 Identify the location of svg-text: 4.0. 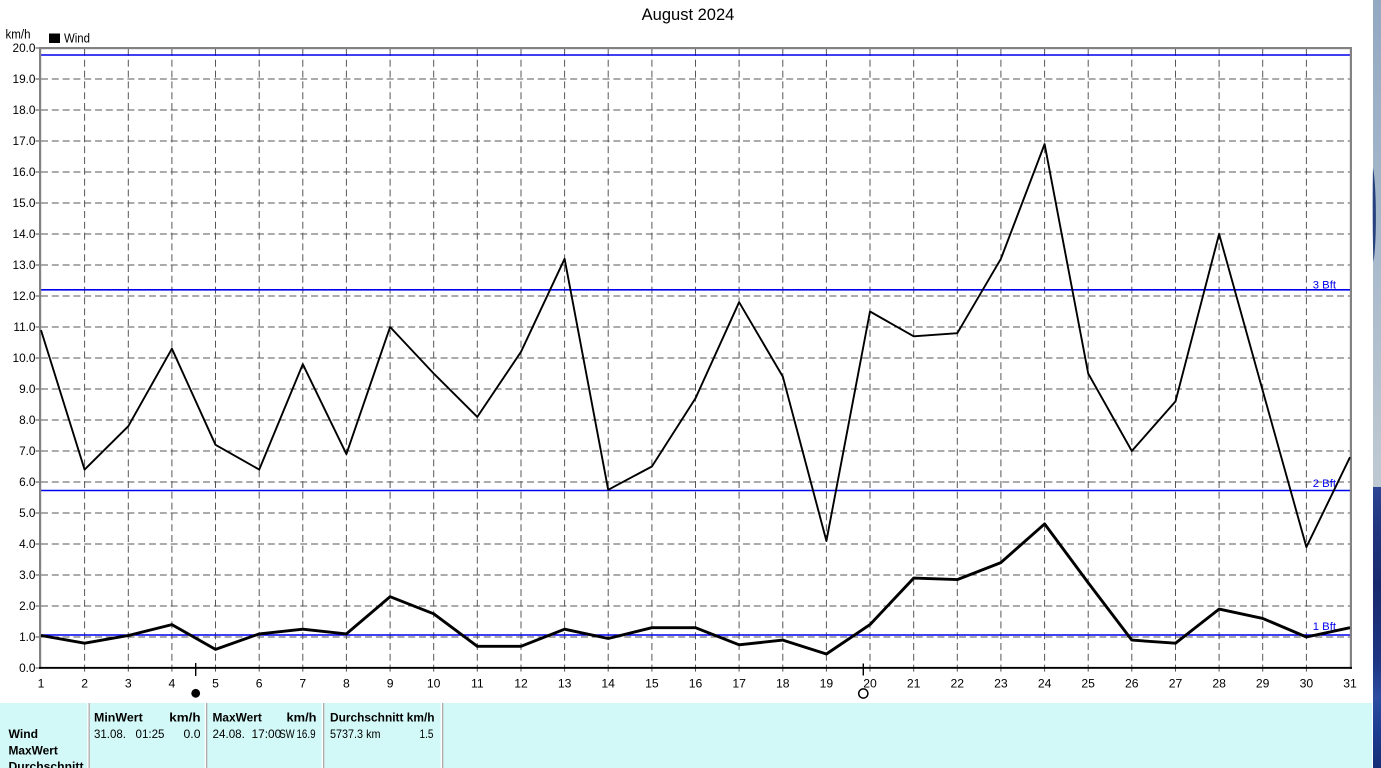
(27, 544).